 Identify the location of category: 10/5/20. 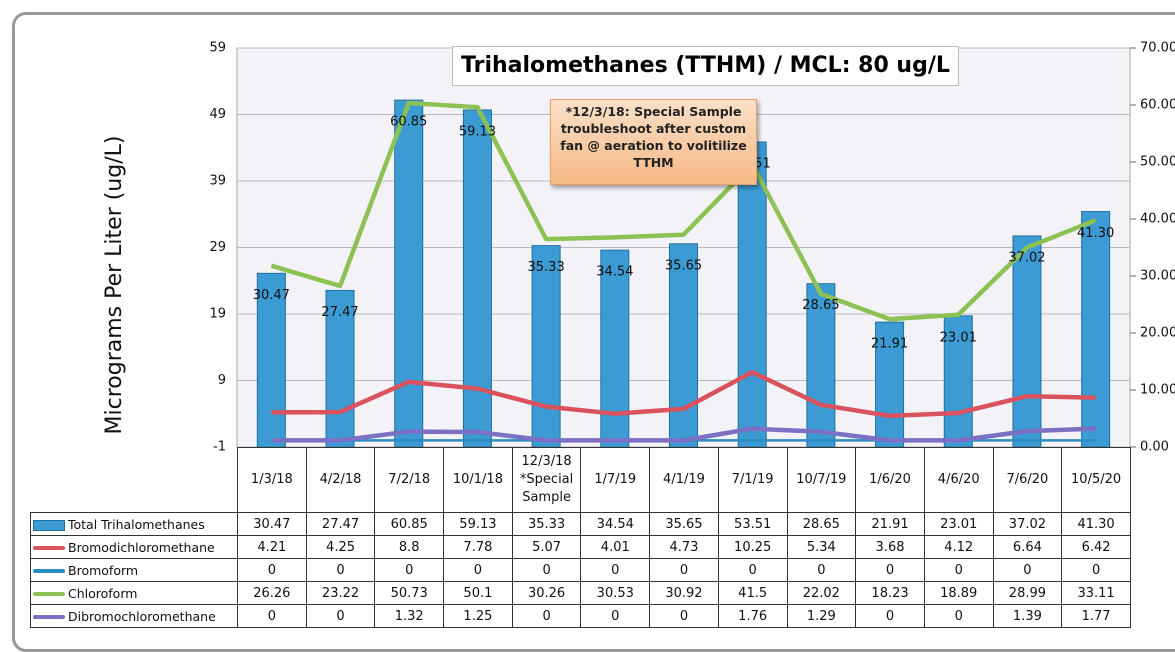
(1096, 480).